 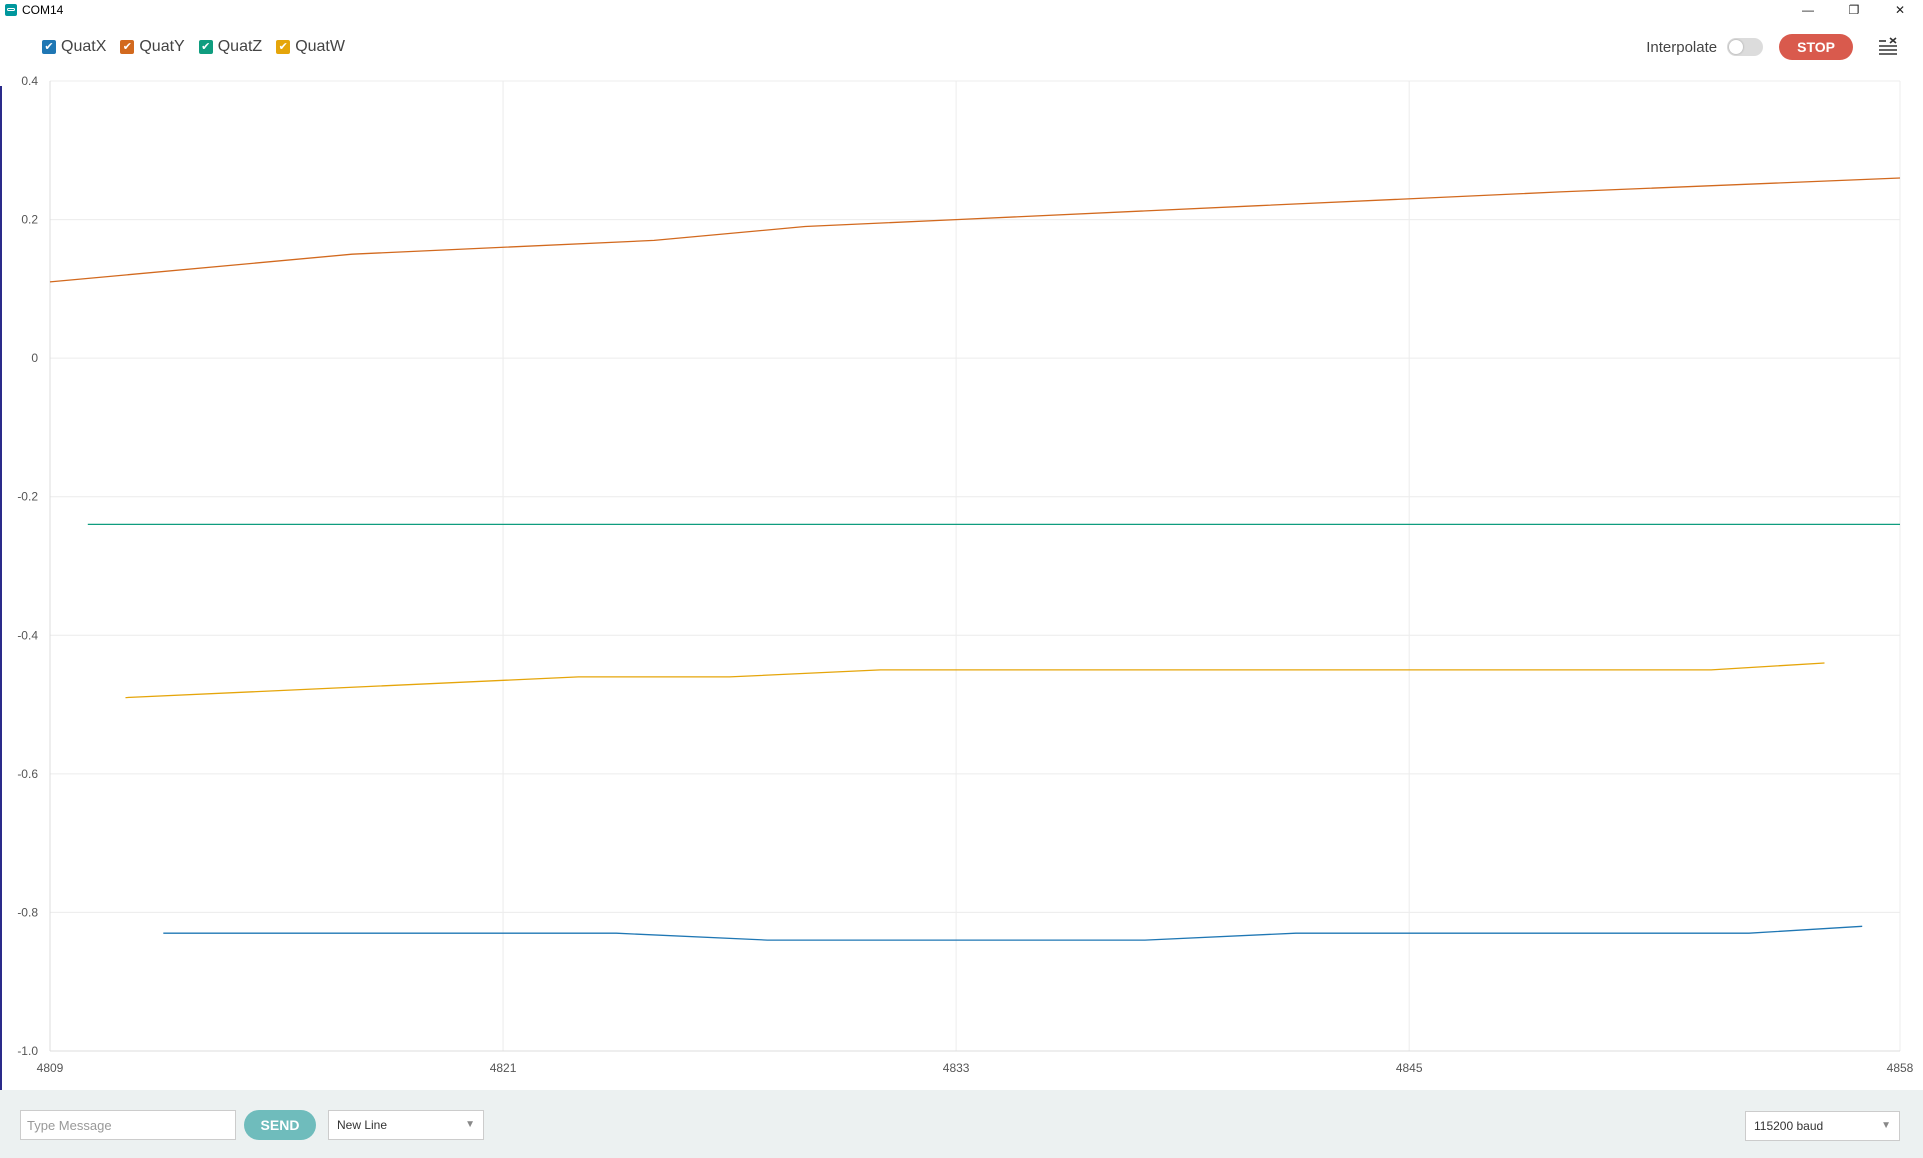 I want to click on legend-item-quatw: ✔ QuatW, so click(x=310, y=47).